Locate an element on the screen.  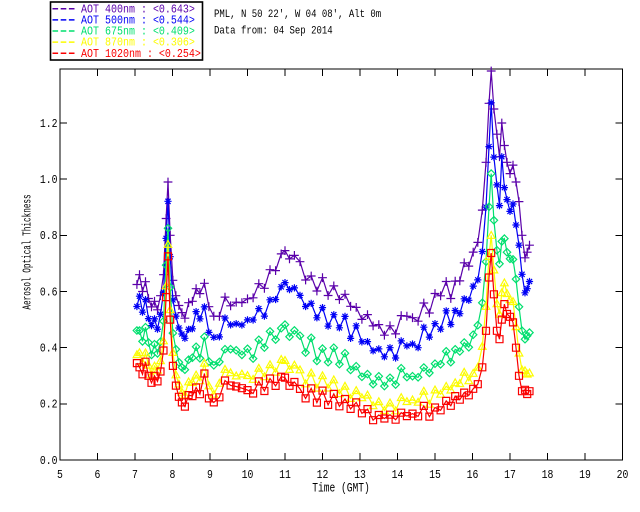
svg-text: 5 is located at coordinates (60, 475).